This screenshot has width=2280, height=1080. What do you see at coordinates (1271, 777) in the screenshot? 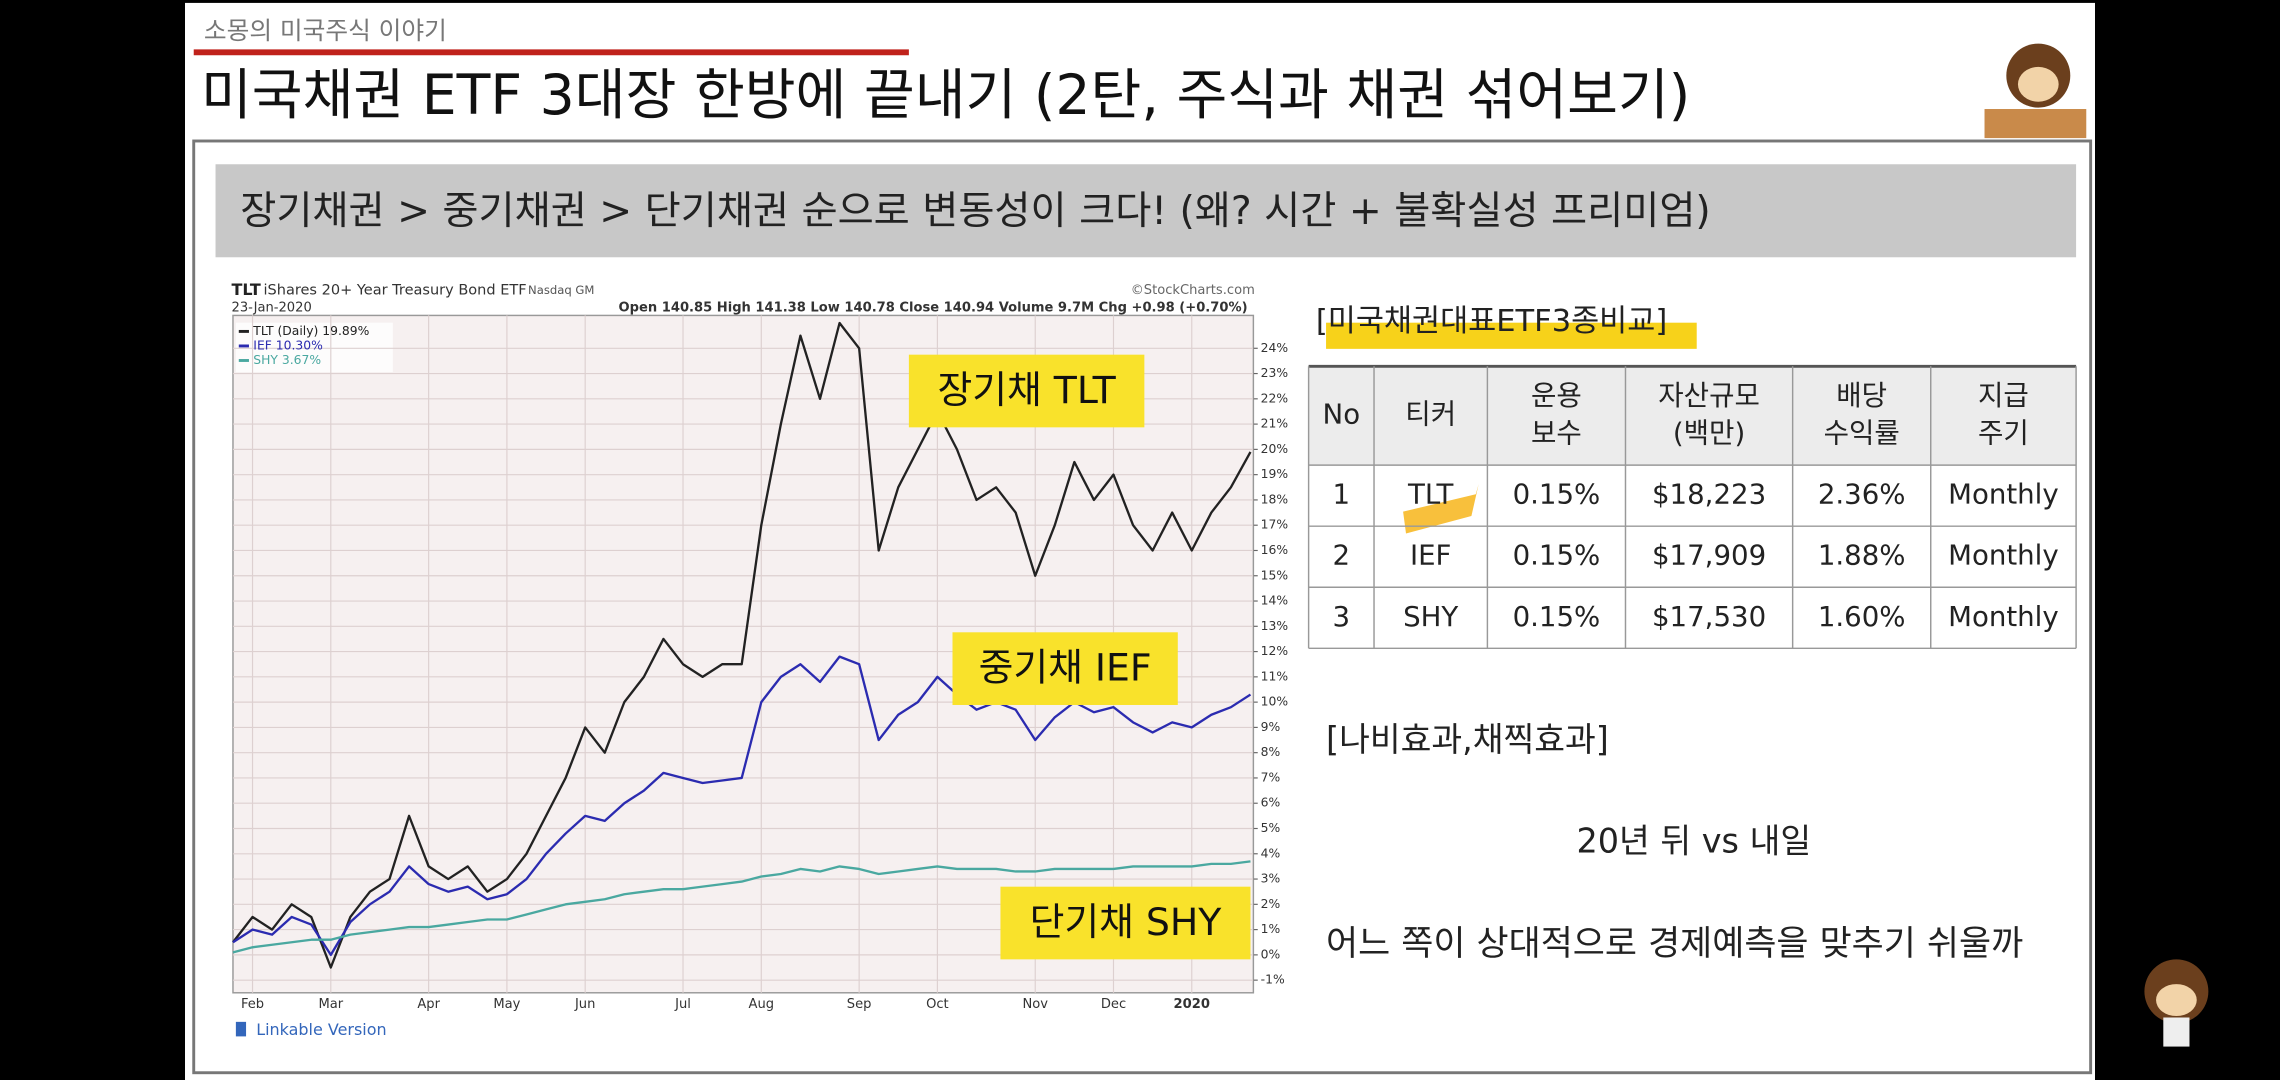
I see `y-tick-label: 7%` at bounding box center [1271, 777].